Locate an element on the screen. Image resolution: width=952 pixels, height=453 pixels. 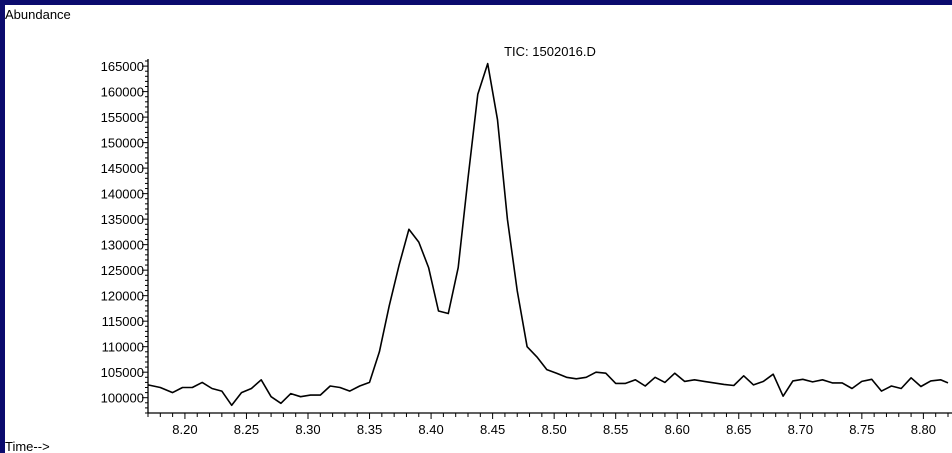
y-tick-label: 115000 is located at coordinates (123, 321).